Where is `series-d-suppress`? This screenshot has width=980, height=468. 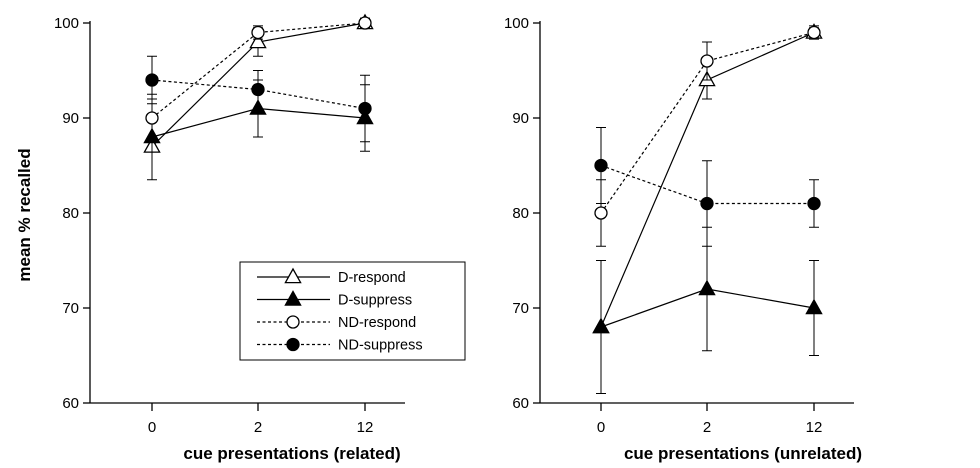
series-d-suppress is located at coordinates (707, 310).